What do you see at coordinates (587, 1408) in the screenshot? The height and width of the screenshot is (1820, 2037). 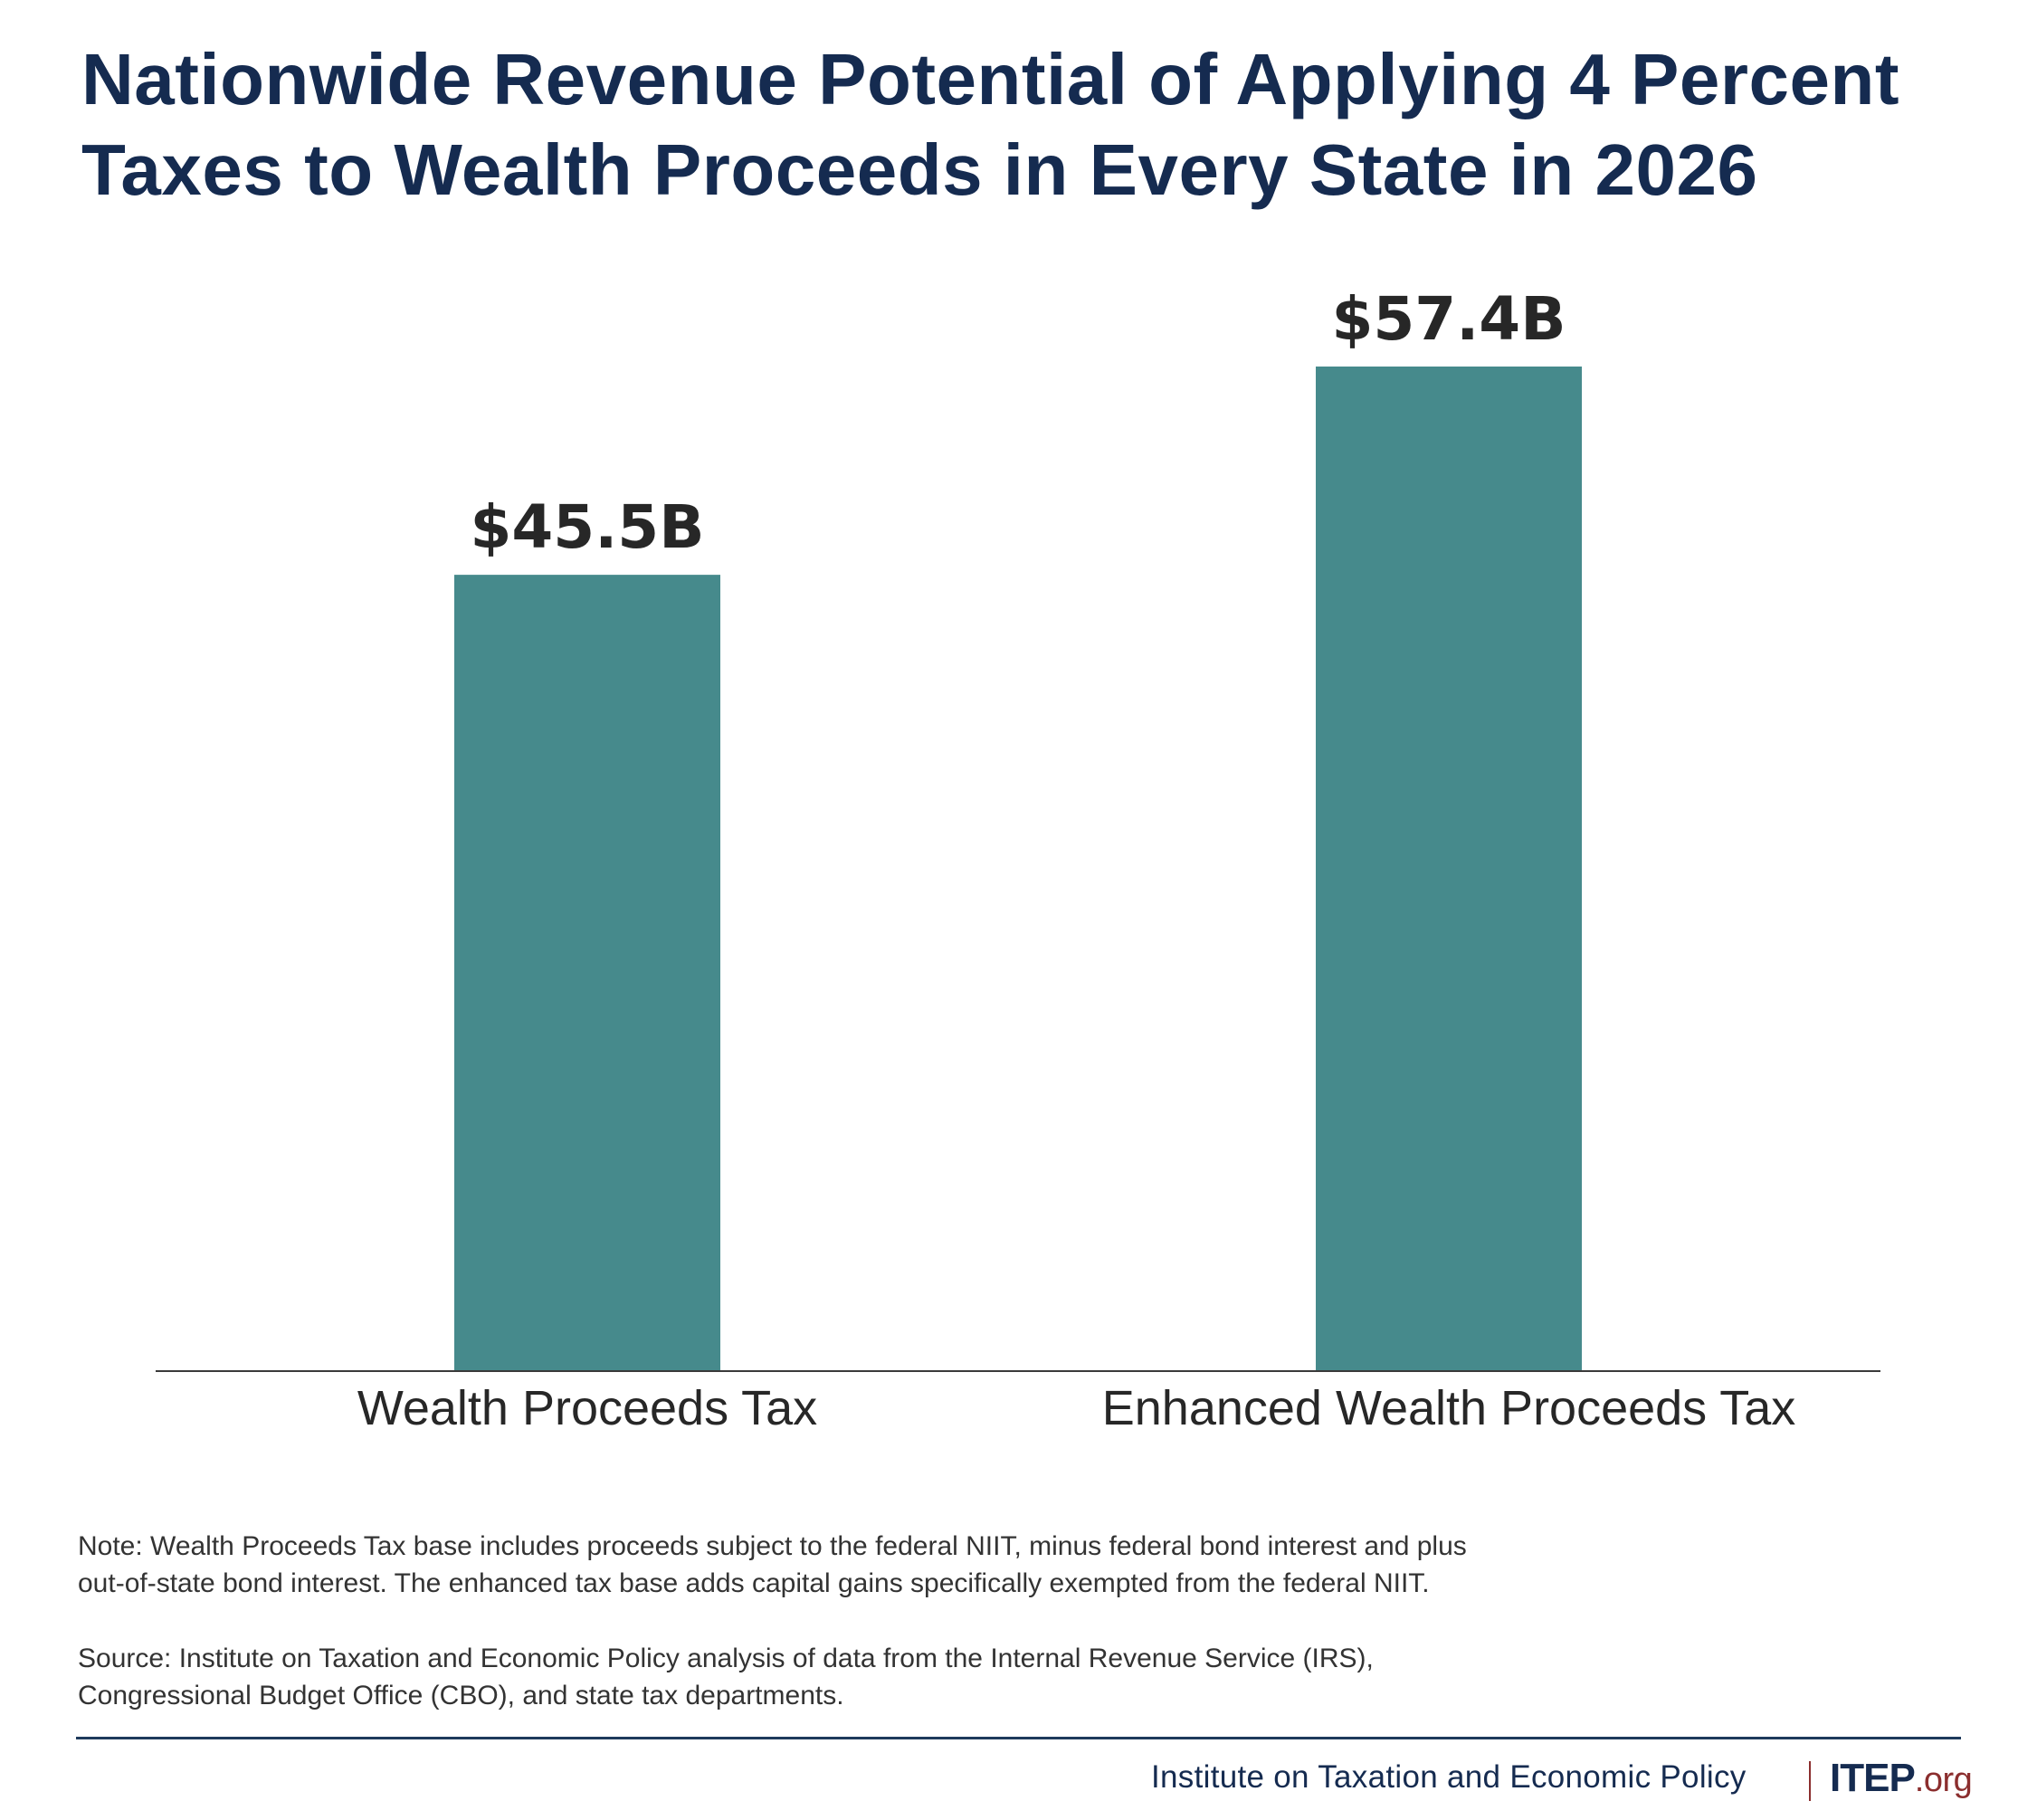 I see `category-label-1: Wealth Proceeds Tax` at bounding box center [587, 1408].